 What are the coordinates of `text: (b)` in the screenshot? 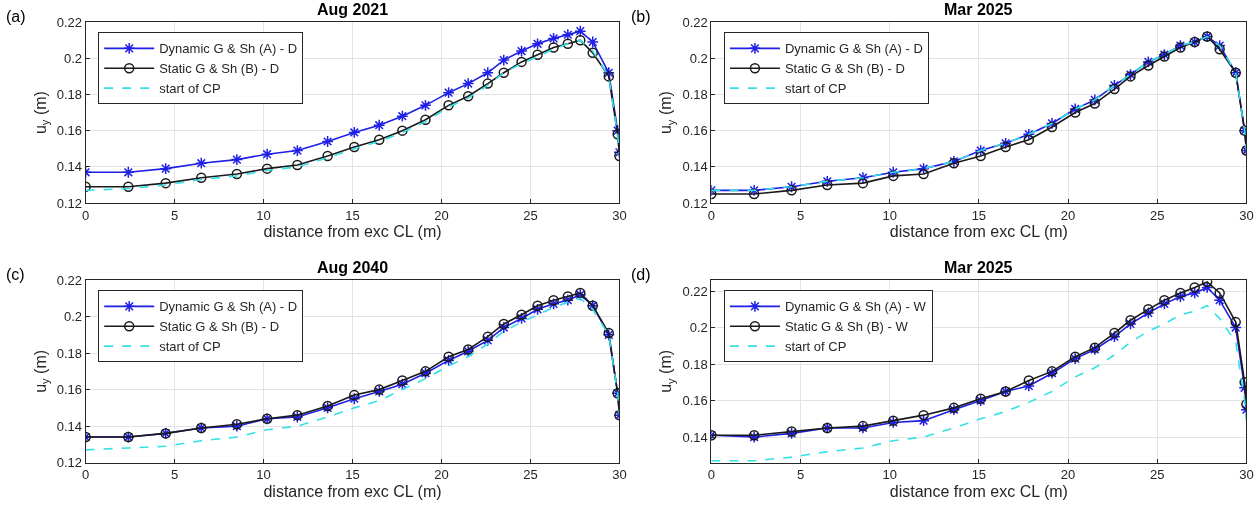 It's located at (641, 16).